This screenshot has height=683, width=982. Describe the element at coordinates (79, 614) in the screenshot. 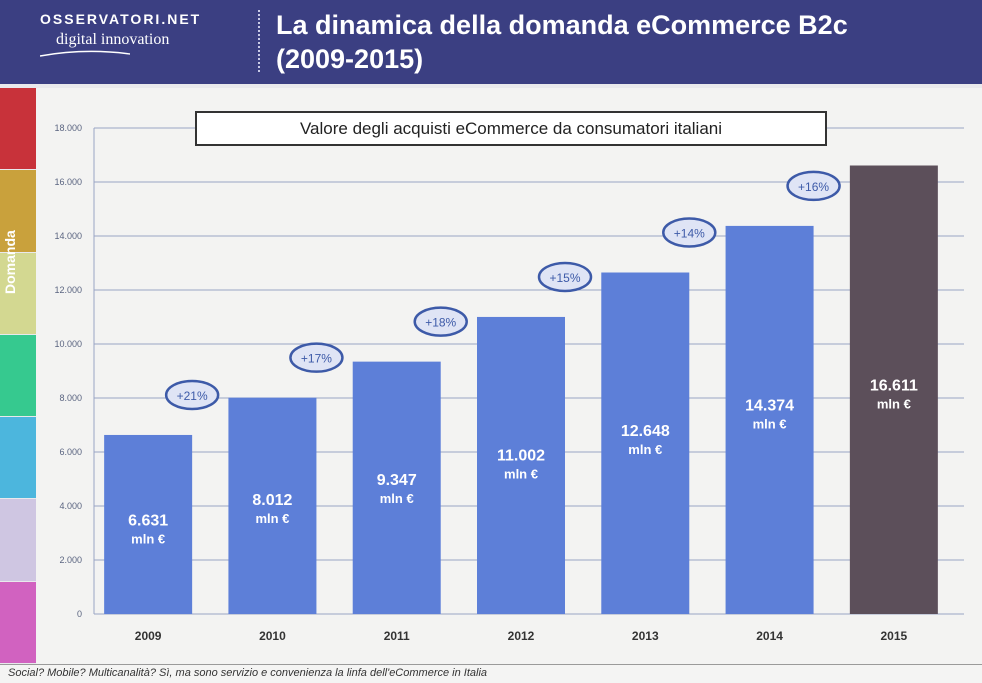

I see `y-tick-label: 0` at that location.